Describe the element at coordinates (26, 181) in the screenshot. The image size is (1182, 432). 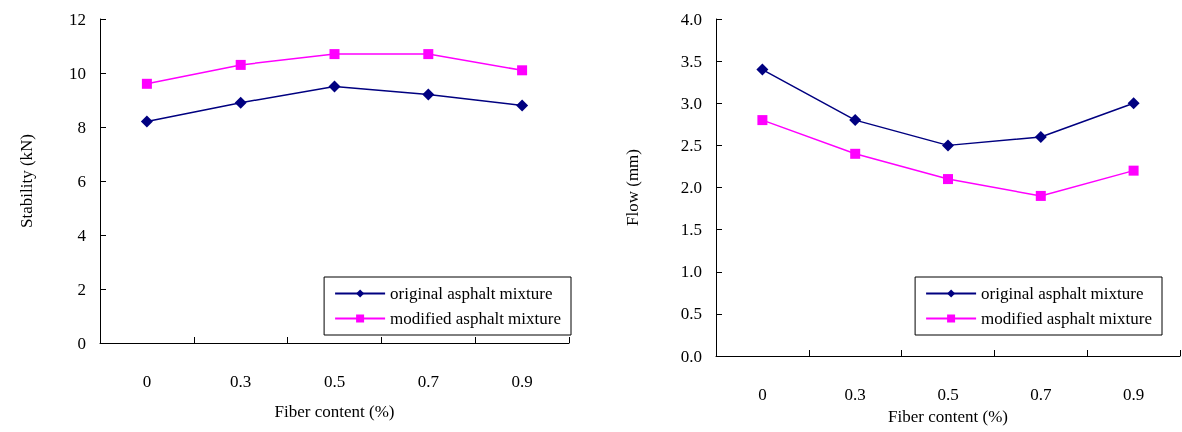
I see `y-axis-title: Stability (kN)` at that location.